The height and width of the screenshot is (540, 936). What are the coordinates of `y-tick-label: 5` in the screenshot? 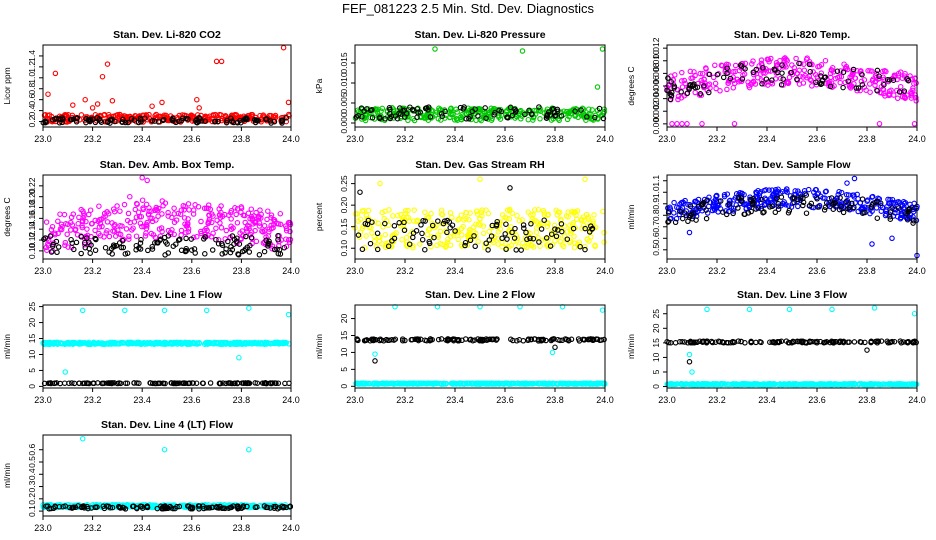 It's located at (656, 371).